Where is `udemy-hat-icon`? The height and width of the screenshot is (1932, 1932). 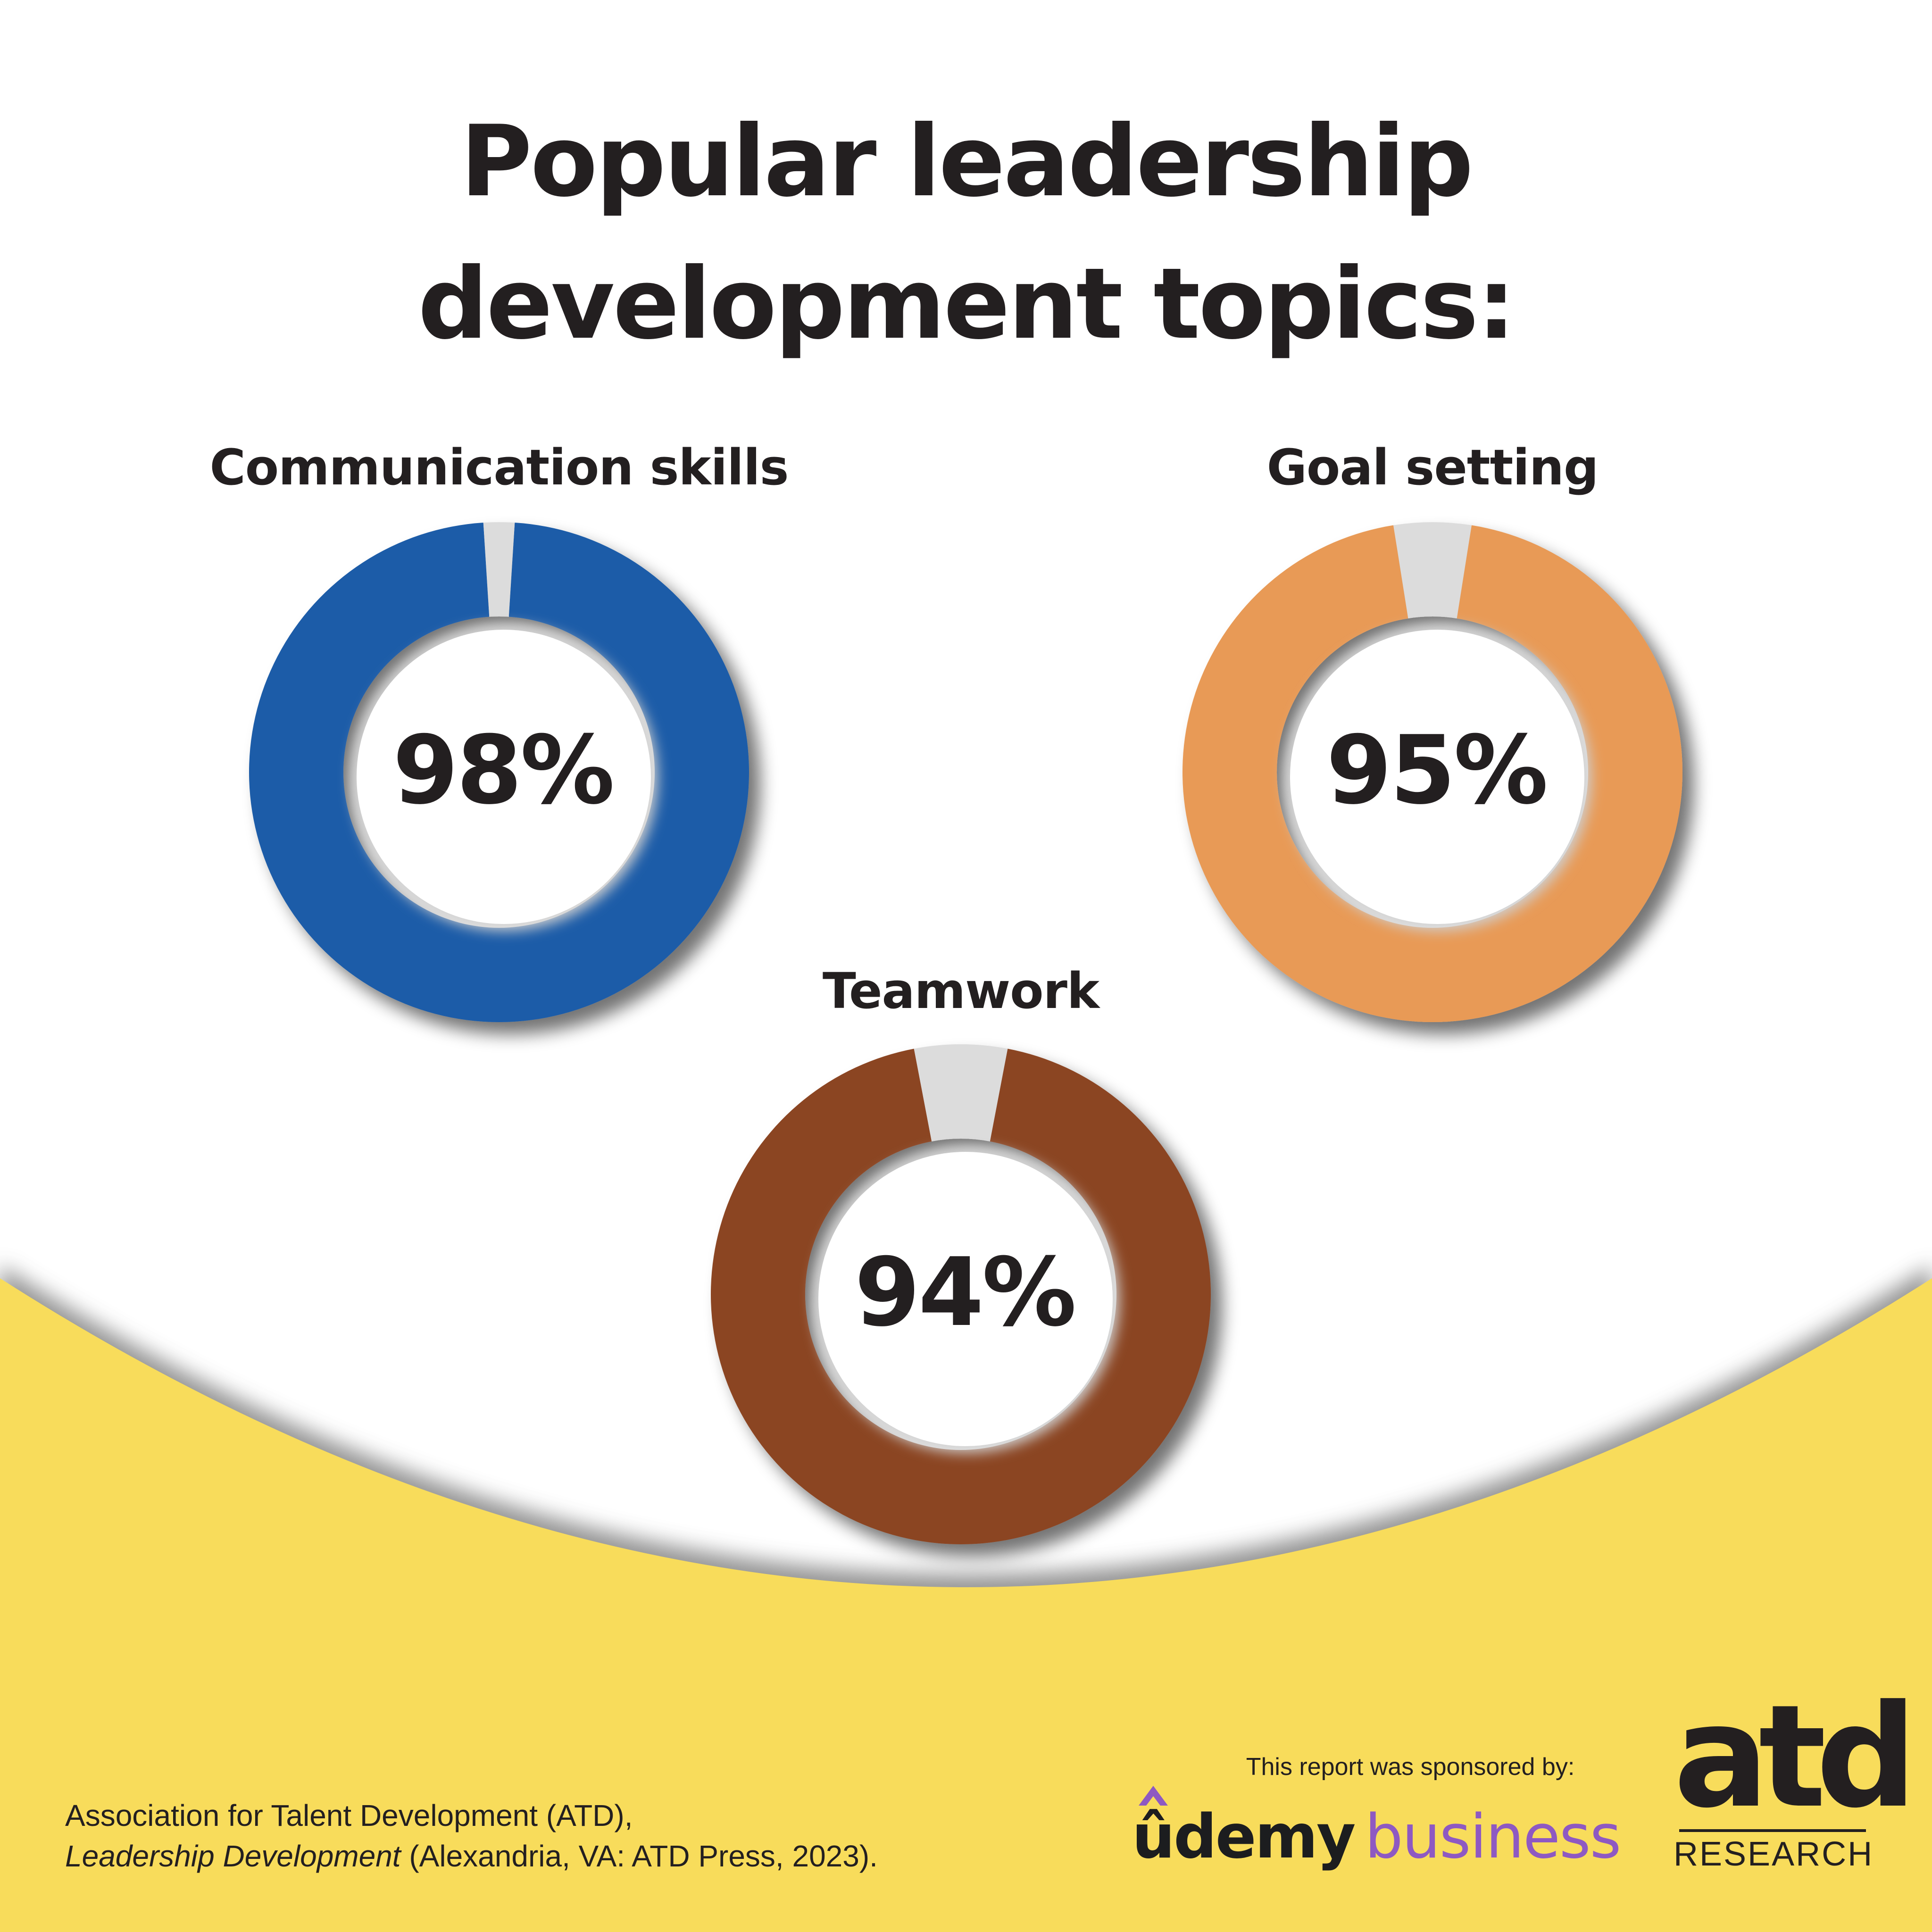
udemy-hat-icon is located at coordinates (1153, 1796).